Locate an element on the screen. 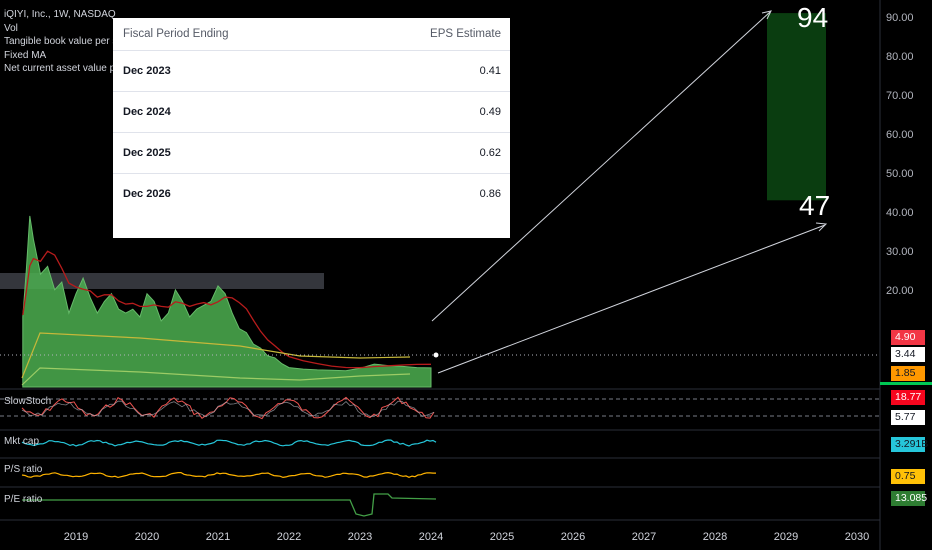 Image resolution: width=932 pixels, height=550 pixels. pane-label-stoch: SlowStoch is located at coordinates (28, 401).